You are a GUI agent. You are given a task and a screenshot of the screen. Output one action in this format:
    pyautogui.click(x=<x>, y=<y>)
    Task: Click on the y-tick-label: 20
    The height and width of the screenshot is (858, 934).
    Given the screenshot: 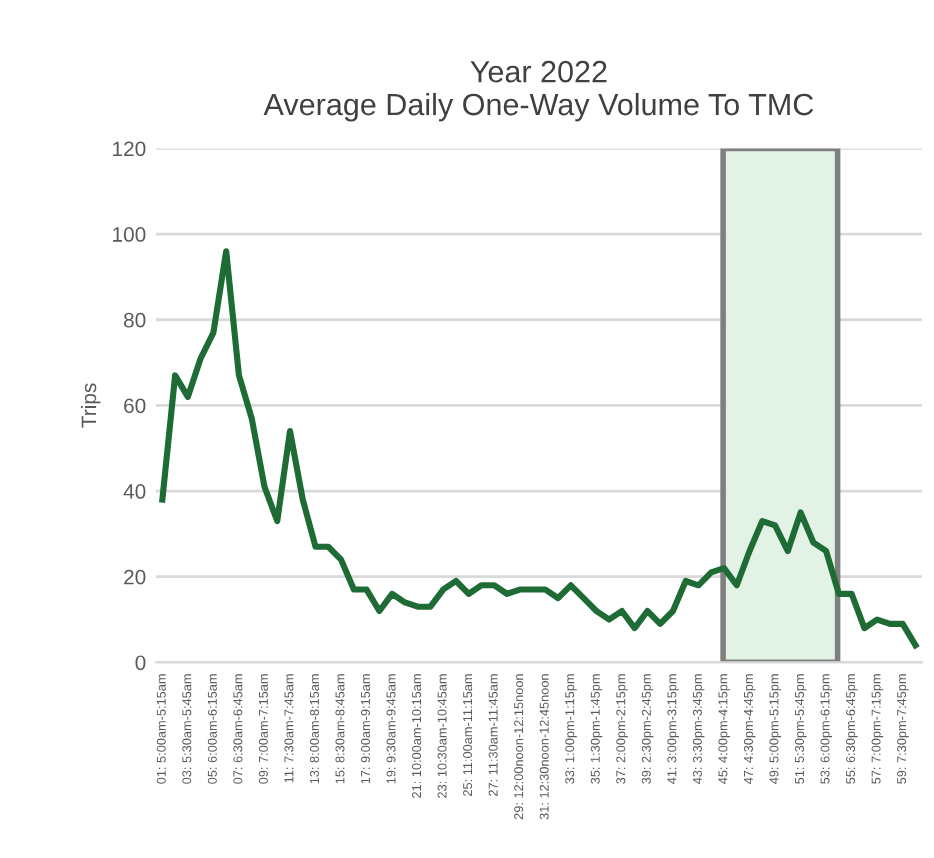 What is the action you would take?
    pyautogui.click(x=135, y=577)
    